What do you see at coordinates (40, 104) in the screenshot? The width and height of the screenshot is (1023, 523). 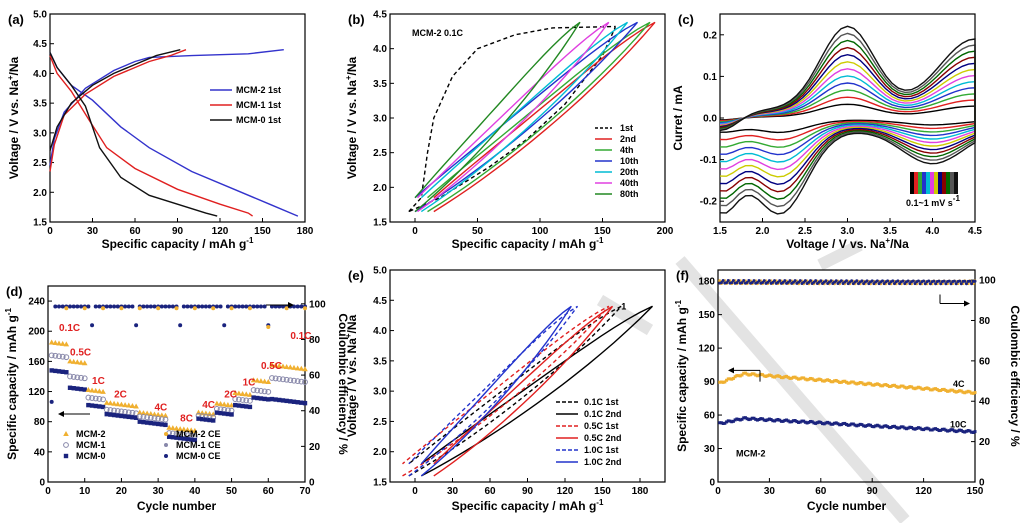 I see `y-tick-label: 3.5` at bounding box center [40, 104].